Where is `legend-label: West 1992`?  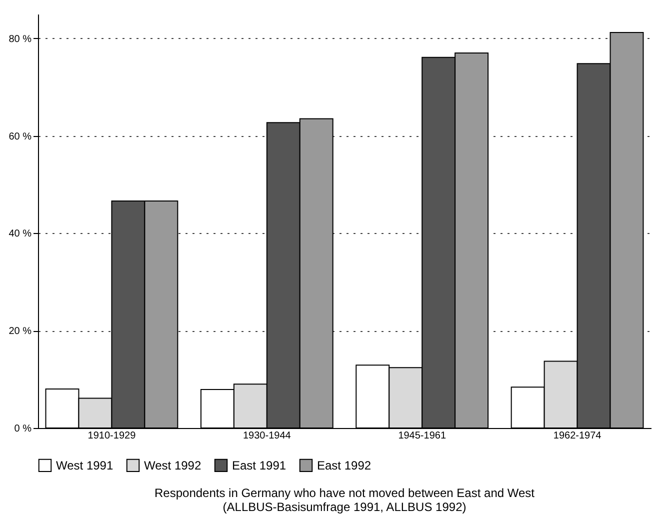 legend-label: West 1992 is located at coordinates (173, 465).